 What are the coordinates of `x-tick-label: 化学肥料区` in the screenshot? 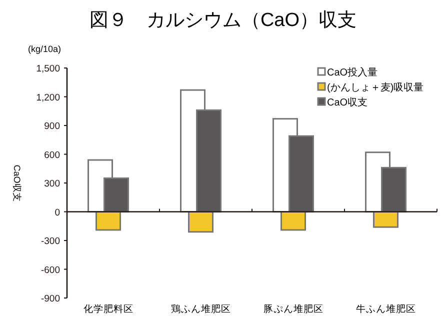 It's located at (108, 309).